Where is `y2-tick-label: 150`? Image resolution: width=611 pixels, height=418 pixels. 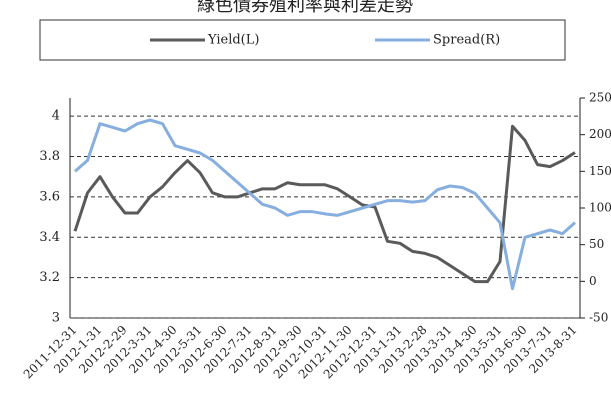
y2-tick-label: 150 is located at coordinates (600, 171).